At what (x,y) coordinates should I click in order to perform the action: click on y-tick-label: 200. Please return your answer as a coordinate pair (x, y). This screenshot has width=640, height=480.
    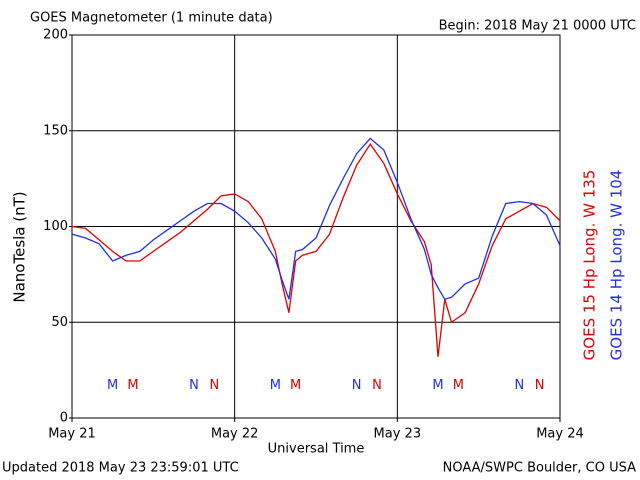
    Looking at the image, I should click on (55, 35).